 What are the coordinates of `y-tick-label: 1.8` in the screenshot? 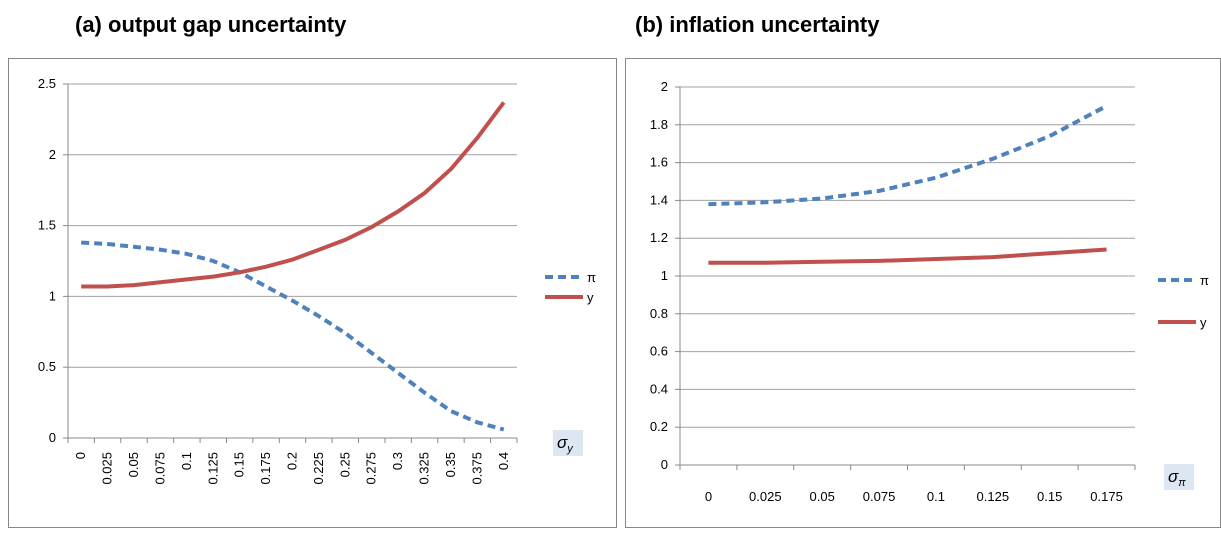 It's located at (659, 124).